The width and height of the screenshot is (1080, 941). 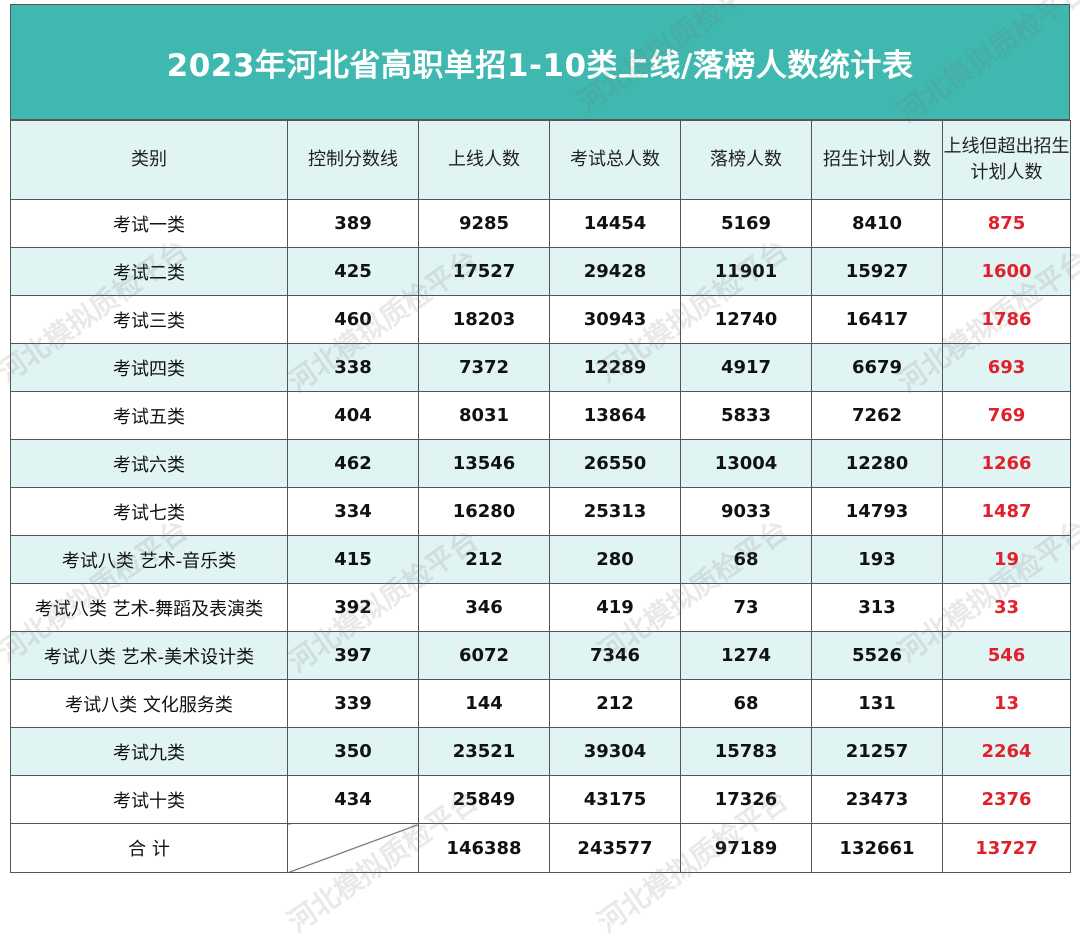 I want to click on cell-cutoff: 462, so click(x=353, y=463).